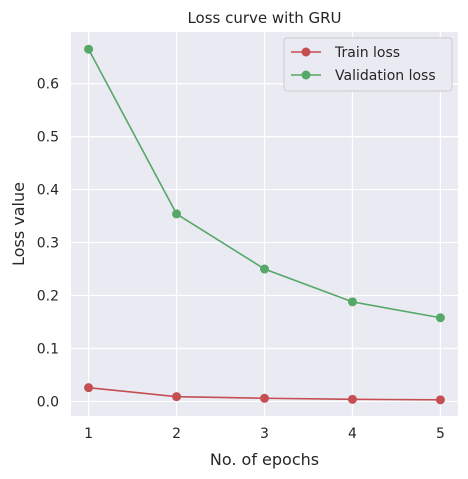 This screenshot has width=468, height=479. I want to click on legend-entry-train: Train loss, so click(345, 53).